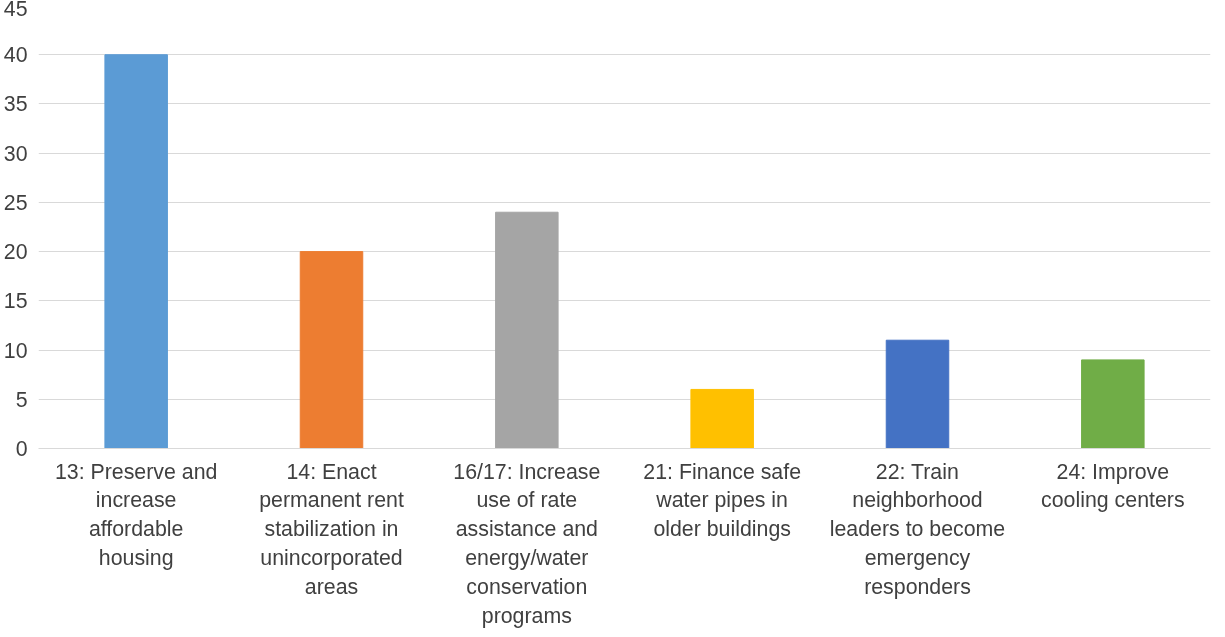  I want to click on x-tick-label: 21: Finance safe water pipes in older buildings, so click(722, 500).